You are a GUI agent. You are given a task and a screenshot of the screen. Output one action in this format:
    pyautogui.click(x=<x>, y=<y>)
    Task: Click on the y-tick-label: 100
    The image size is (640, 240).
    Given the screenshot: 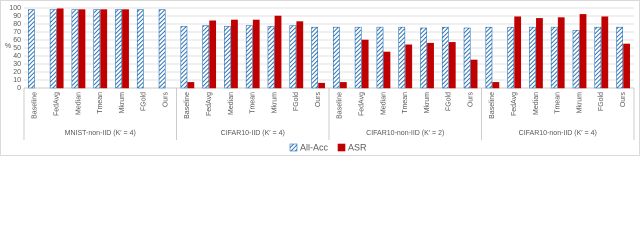 What is the action you would take?
    pyautogui.click(x=15, y=8)
    